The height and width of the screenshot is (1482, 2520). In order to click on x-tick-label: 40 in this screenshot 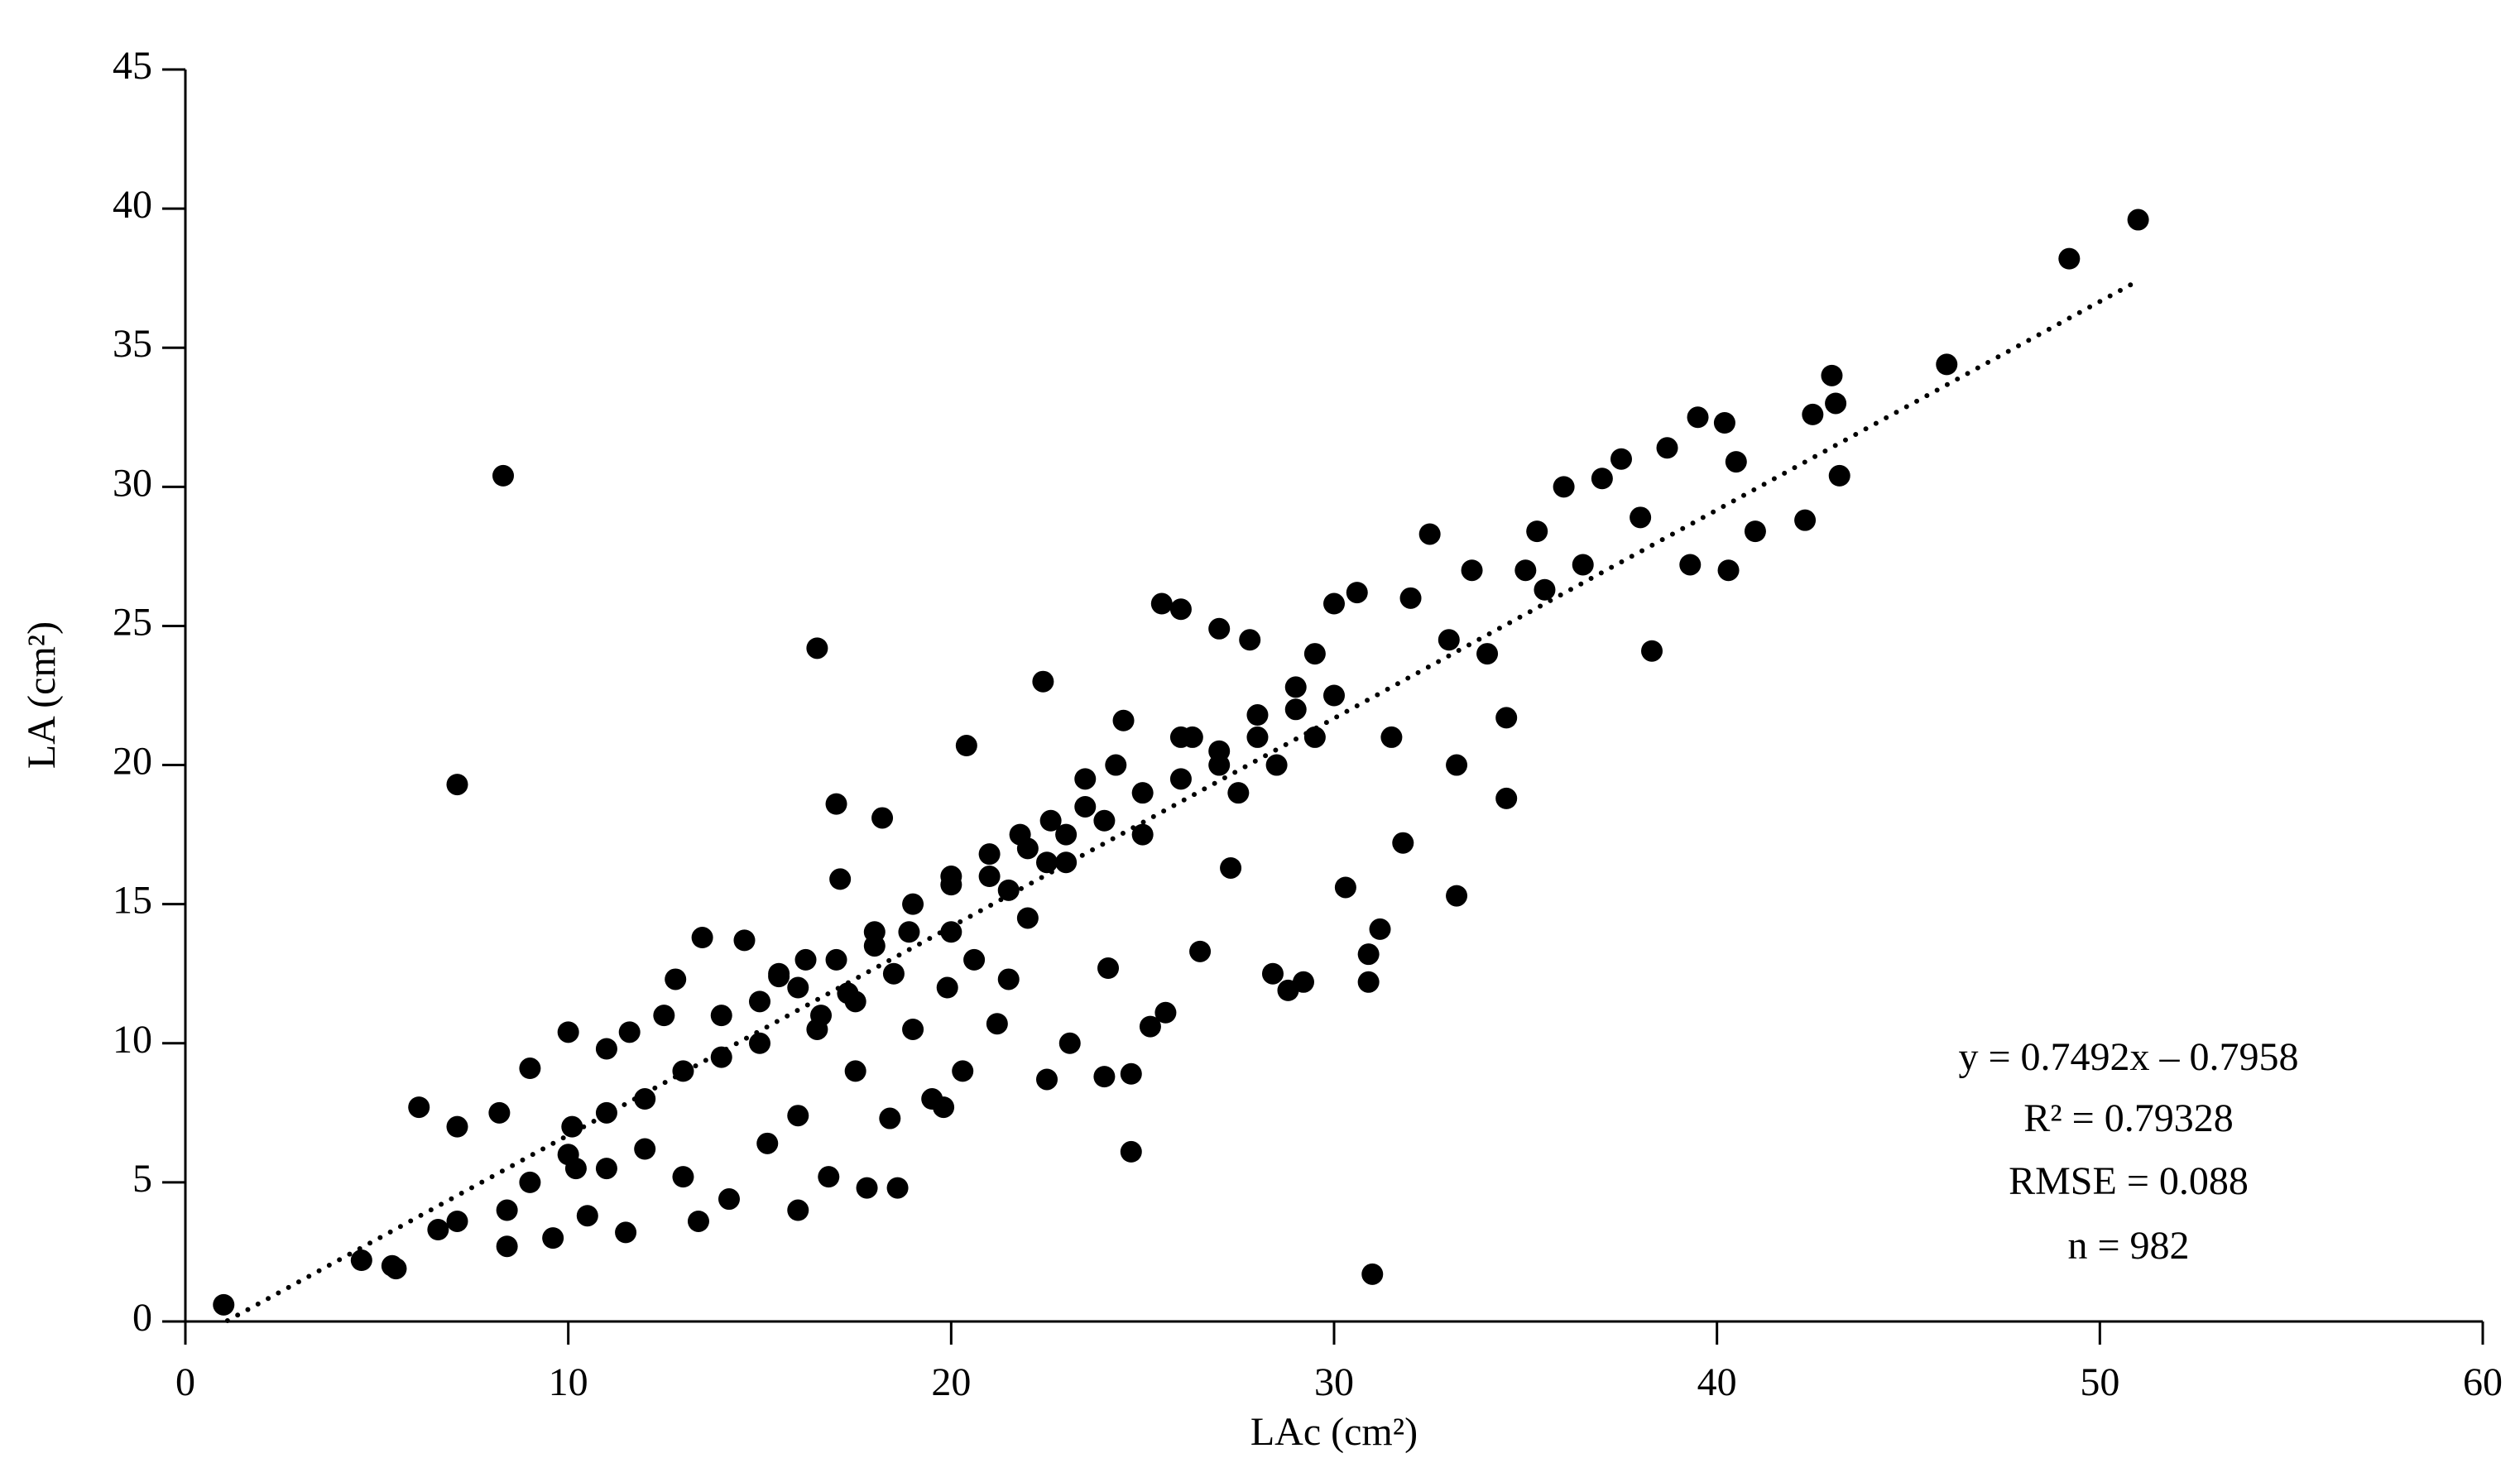, I will do `click(1717, 1382)`.